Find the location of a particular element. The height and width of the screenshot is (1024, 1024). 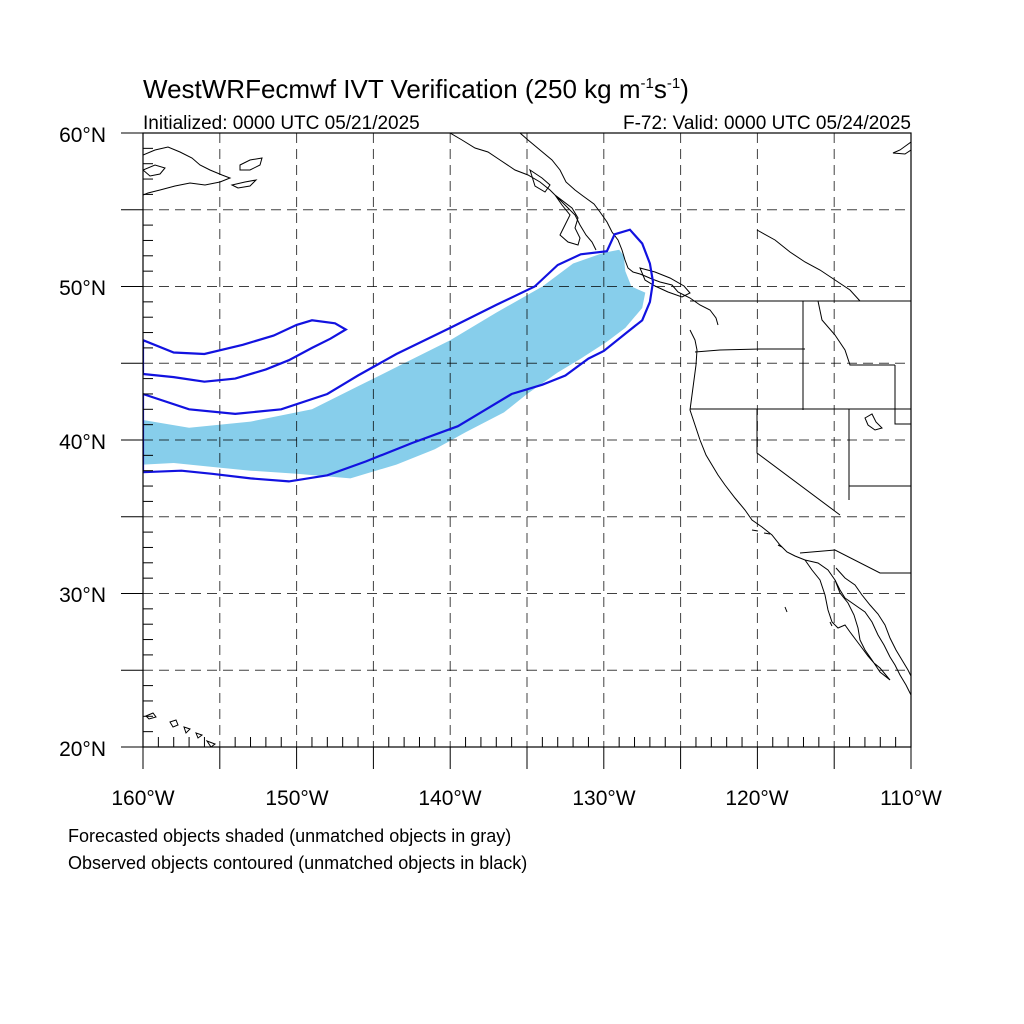

california-nevada-border is located at coordinates (798, 462).